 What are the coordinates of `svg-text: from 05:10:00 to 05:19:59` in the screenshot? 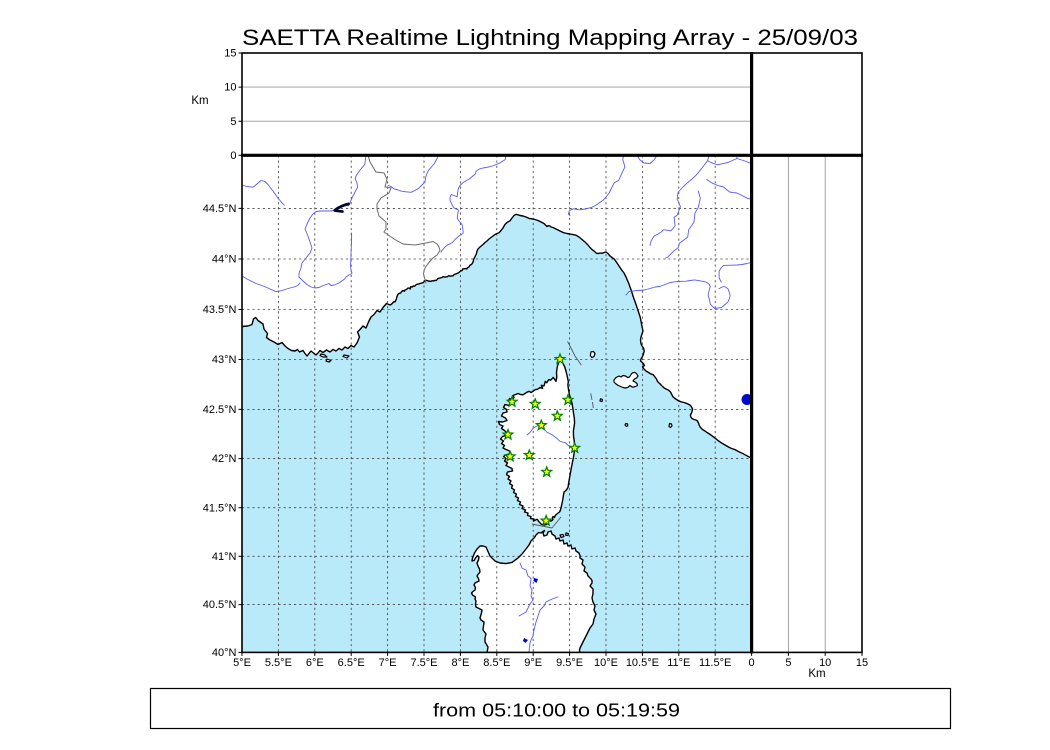 It's located at (556, 710).